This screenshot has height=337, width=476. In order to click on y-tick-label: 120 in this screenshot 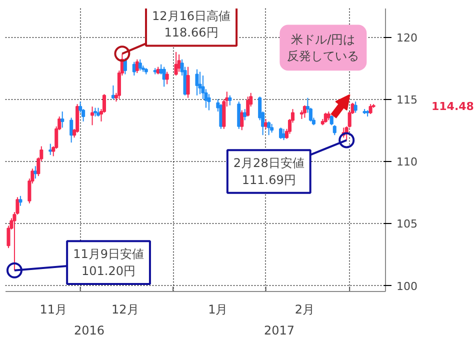, I will do `click(407, 38)`.